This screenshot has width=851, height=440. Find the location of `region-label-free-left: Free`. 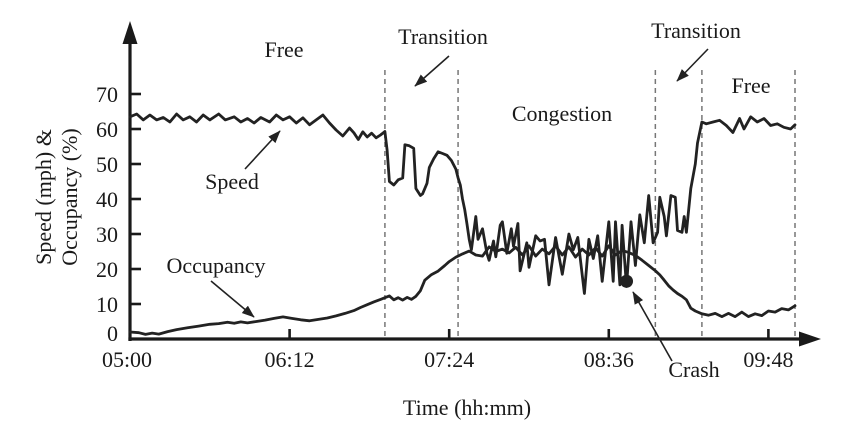

region-label-free-left: Free is located at coordinates (284, 49).